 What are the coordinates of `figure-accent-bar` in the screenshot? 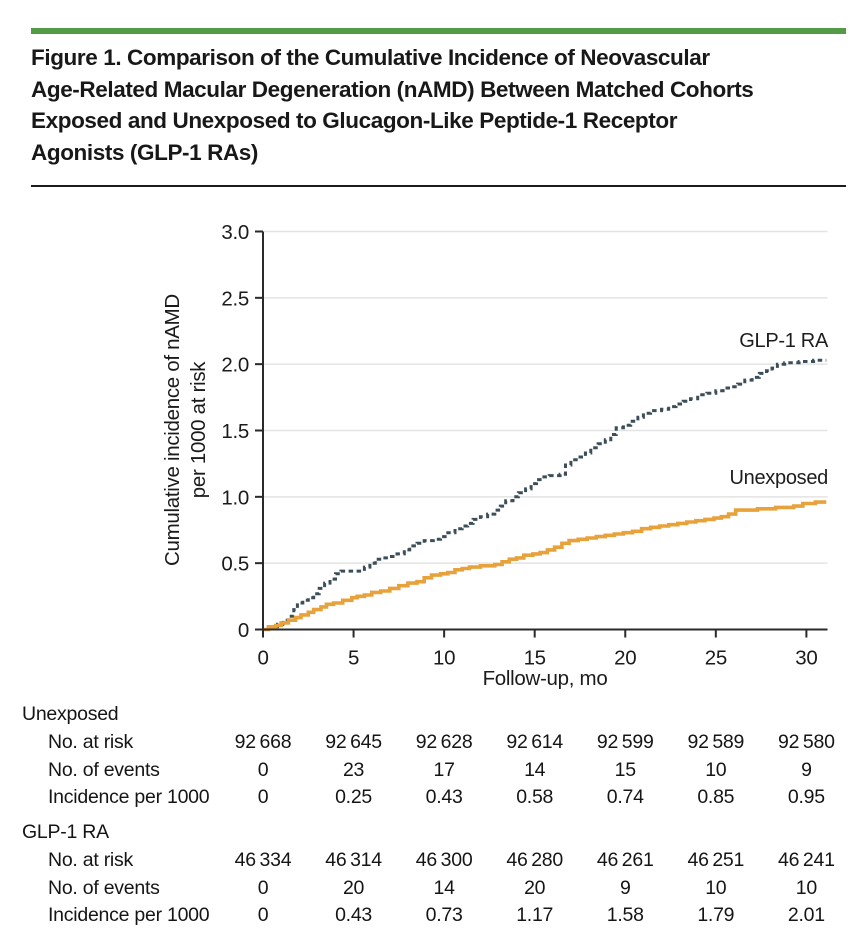 It's located at (438, 31).